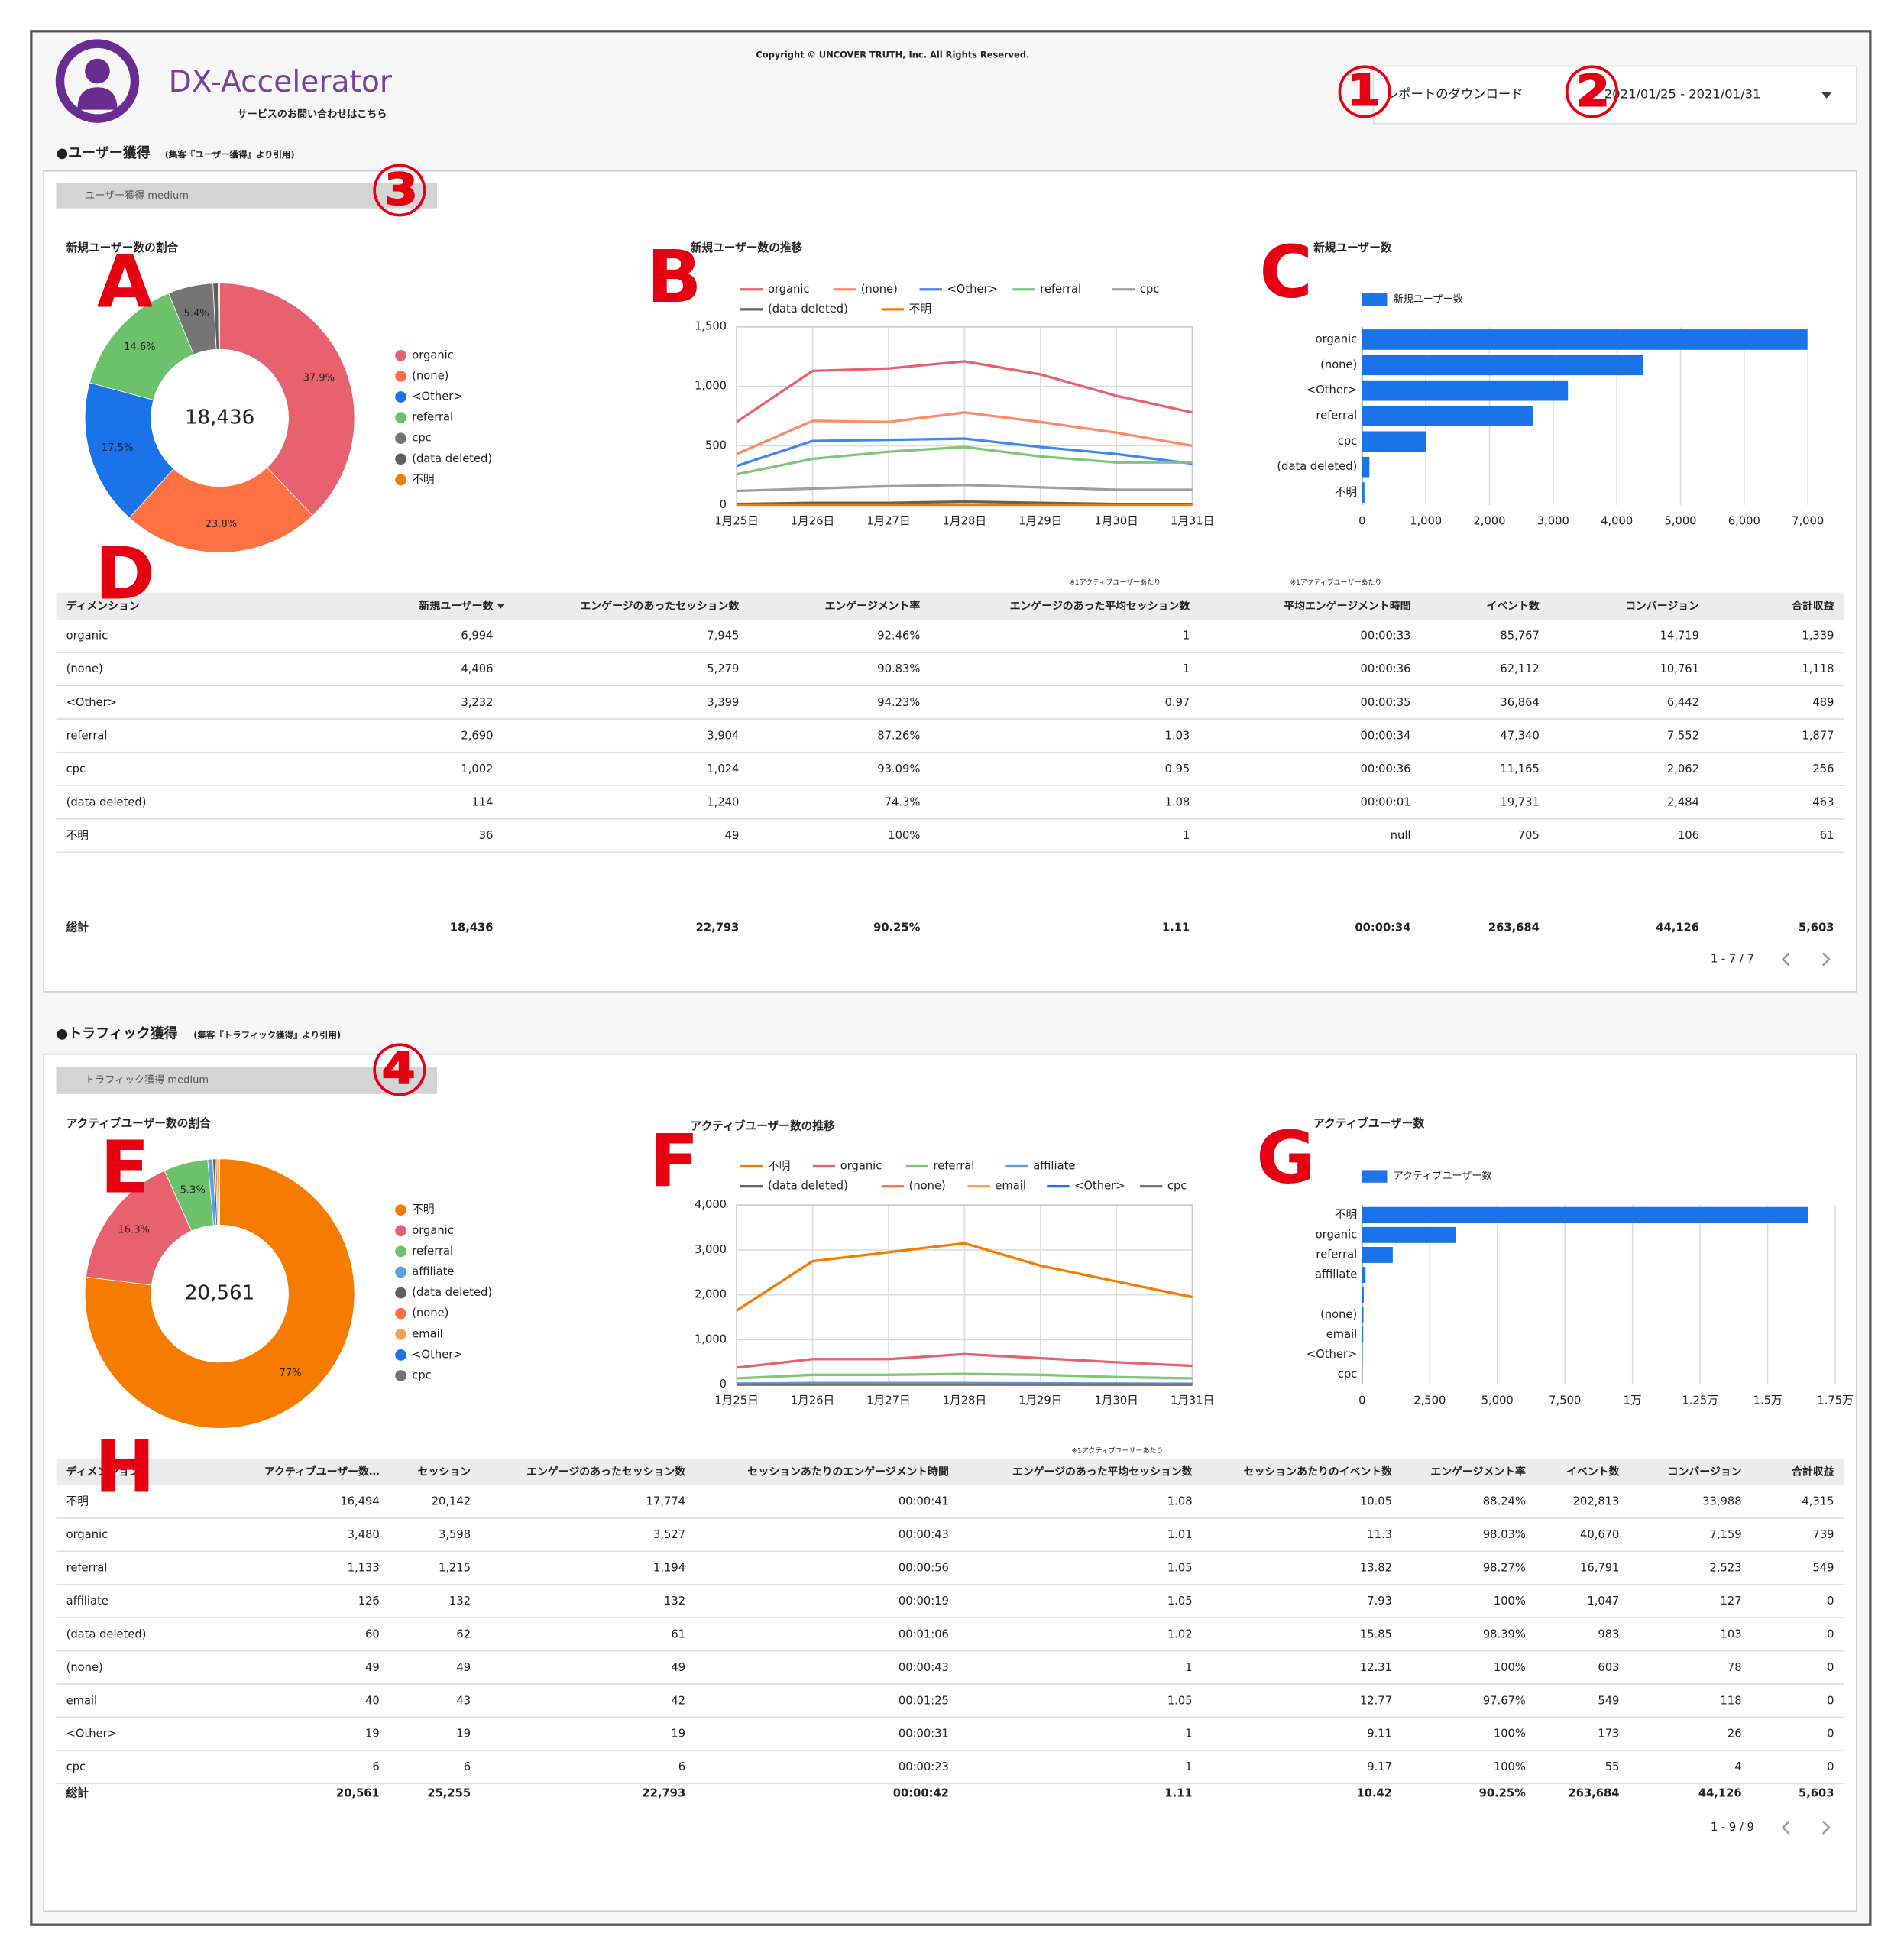 This screenshot has height=1956, width=1904. I want to click on table-cell: 489, so click(1823, 703).